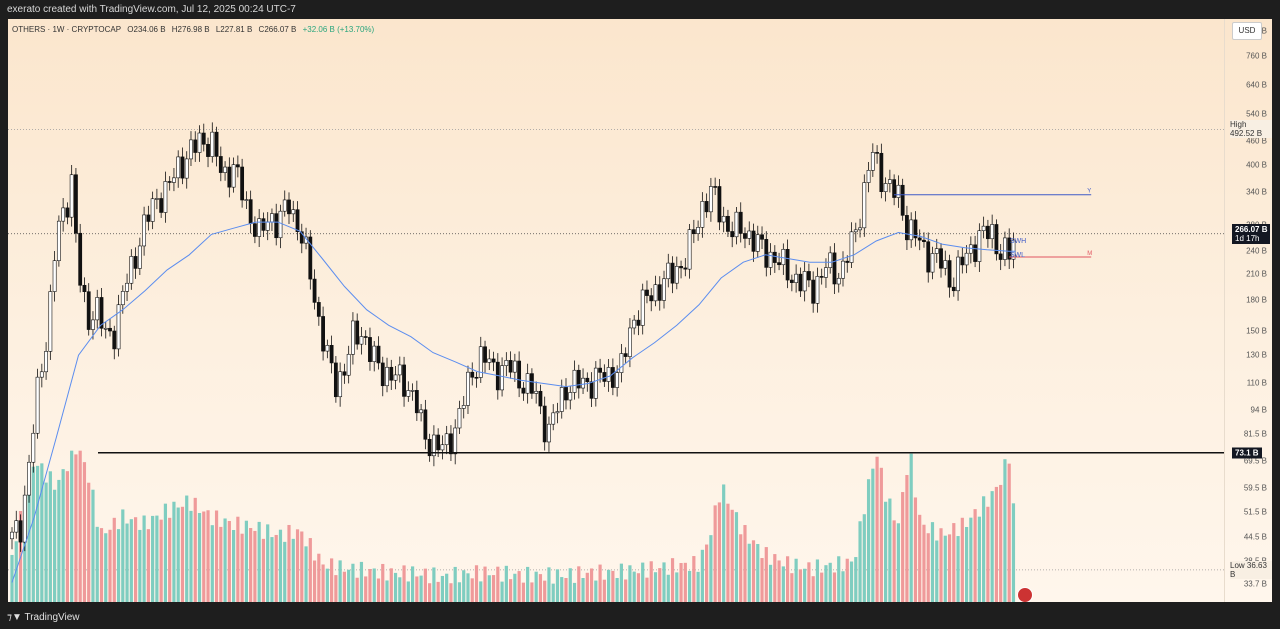  I want to click on symbol-name: OTHERS · 1W · CRYPTOCAP, so click(67, 29).